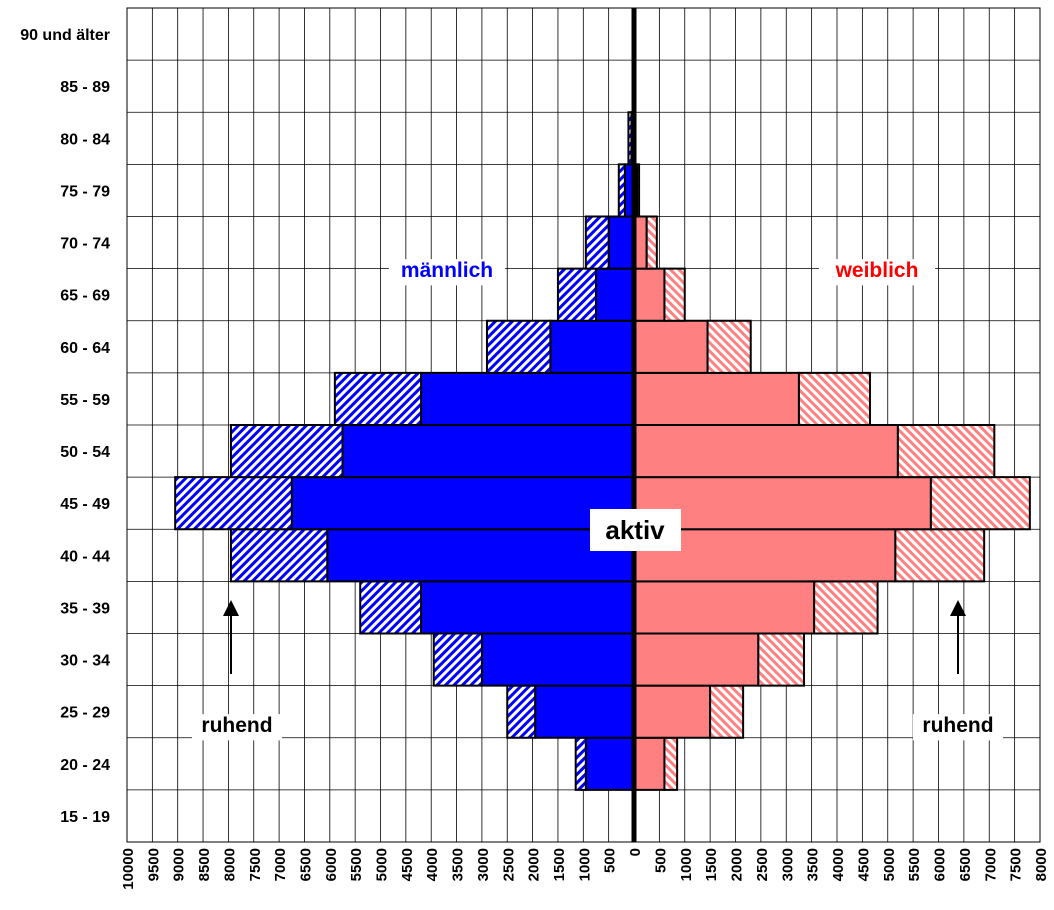 The image size is (1054, 910). Describe the element at coordinates (85, 87) in the screenshot. I see `y-tick-label: 85 - 89` at that location.